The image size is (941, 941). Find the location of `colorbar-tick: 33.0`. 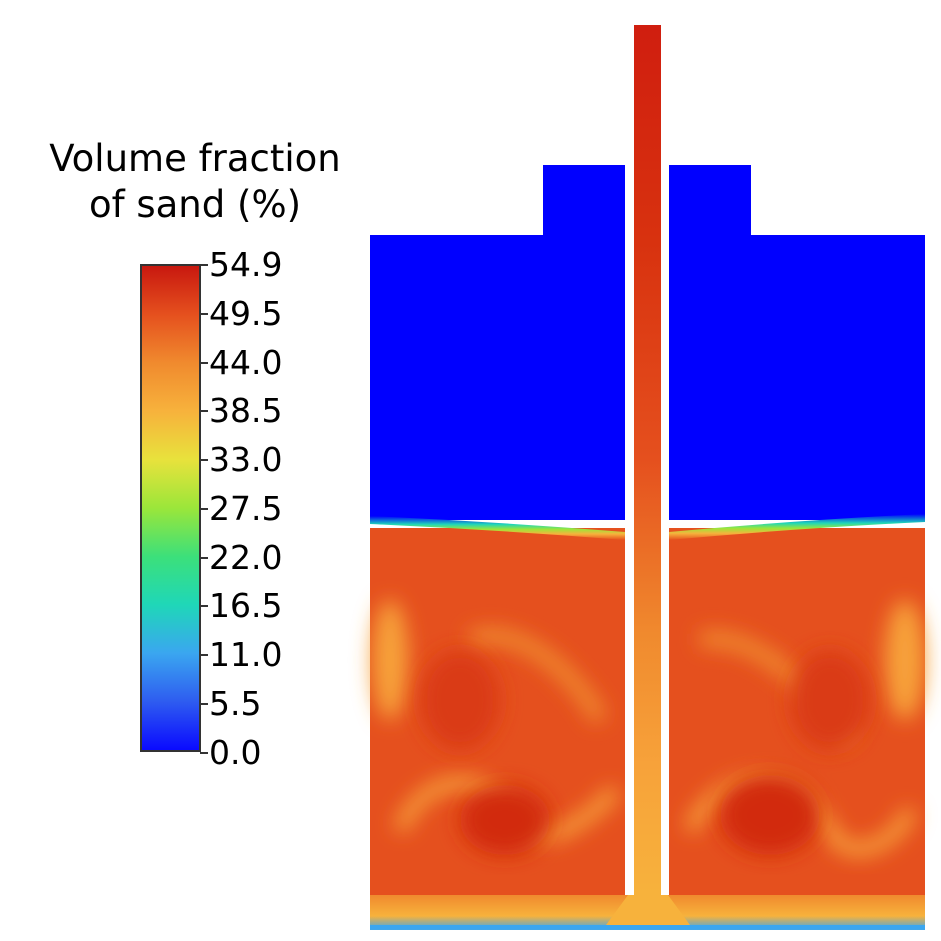

colorbar-tick: 33.0 is located at coordinates (241, 460).